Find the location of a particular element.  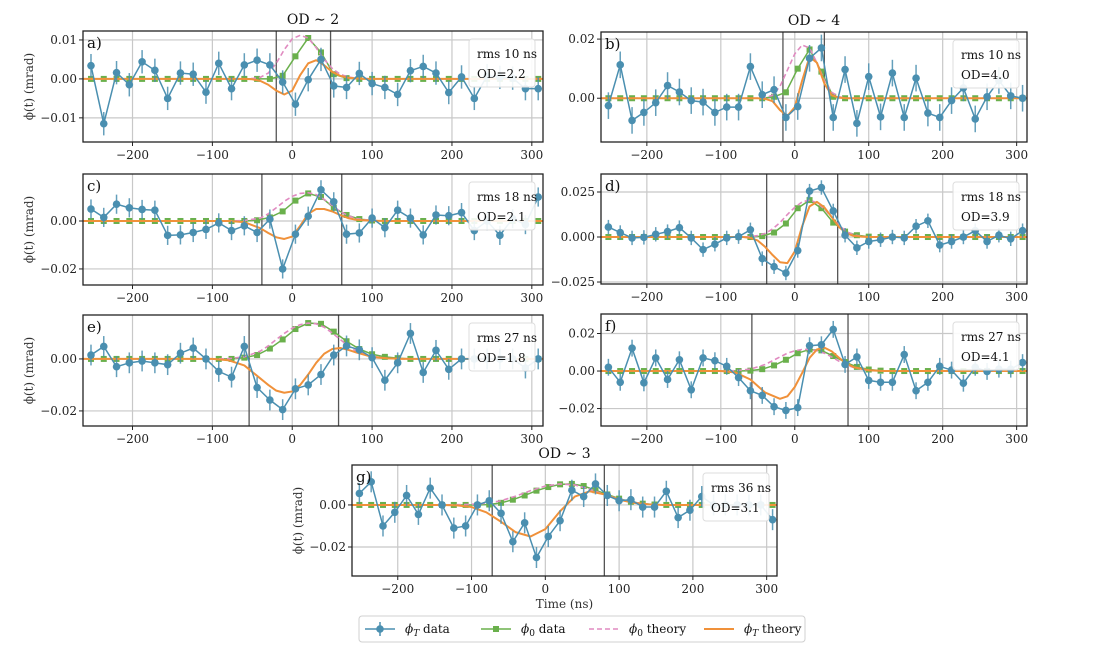

x-tick-label: 0 is located at coordinates (795, 155).